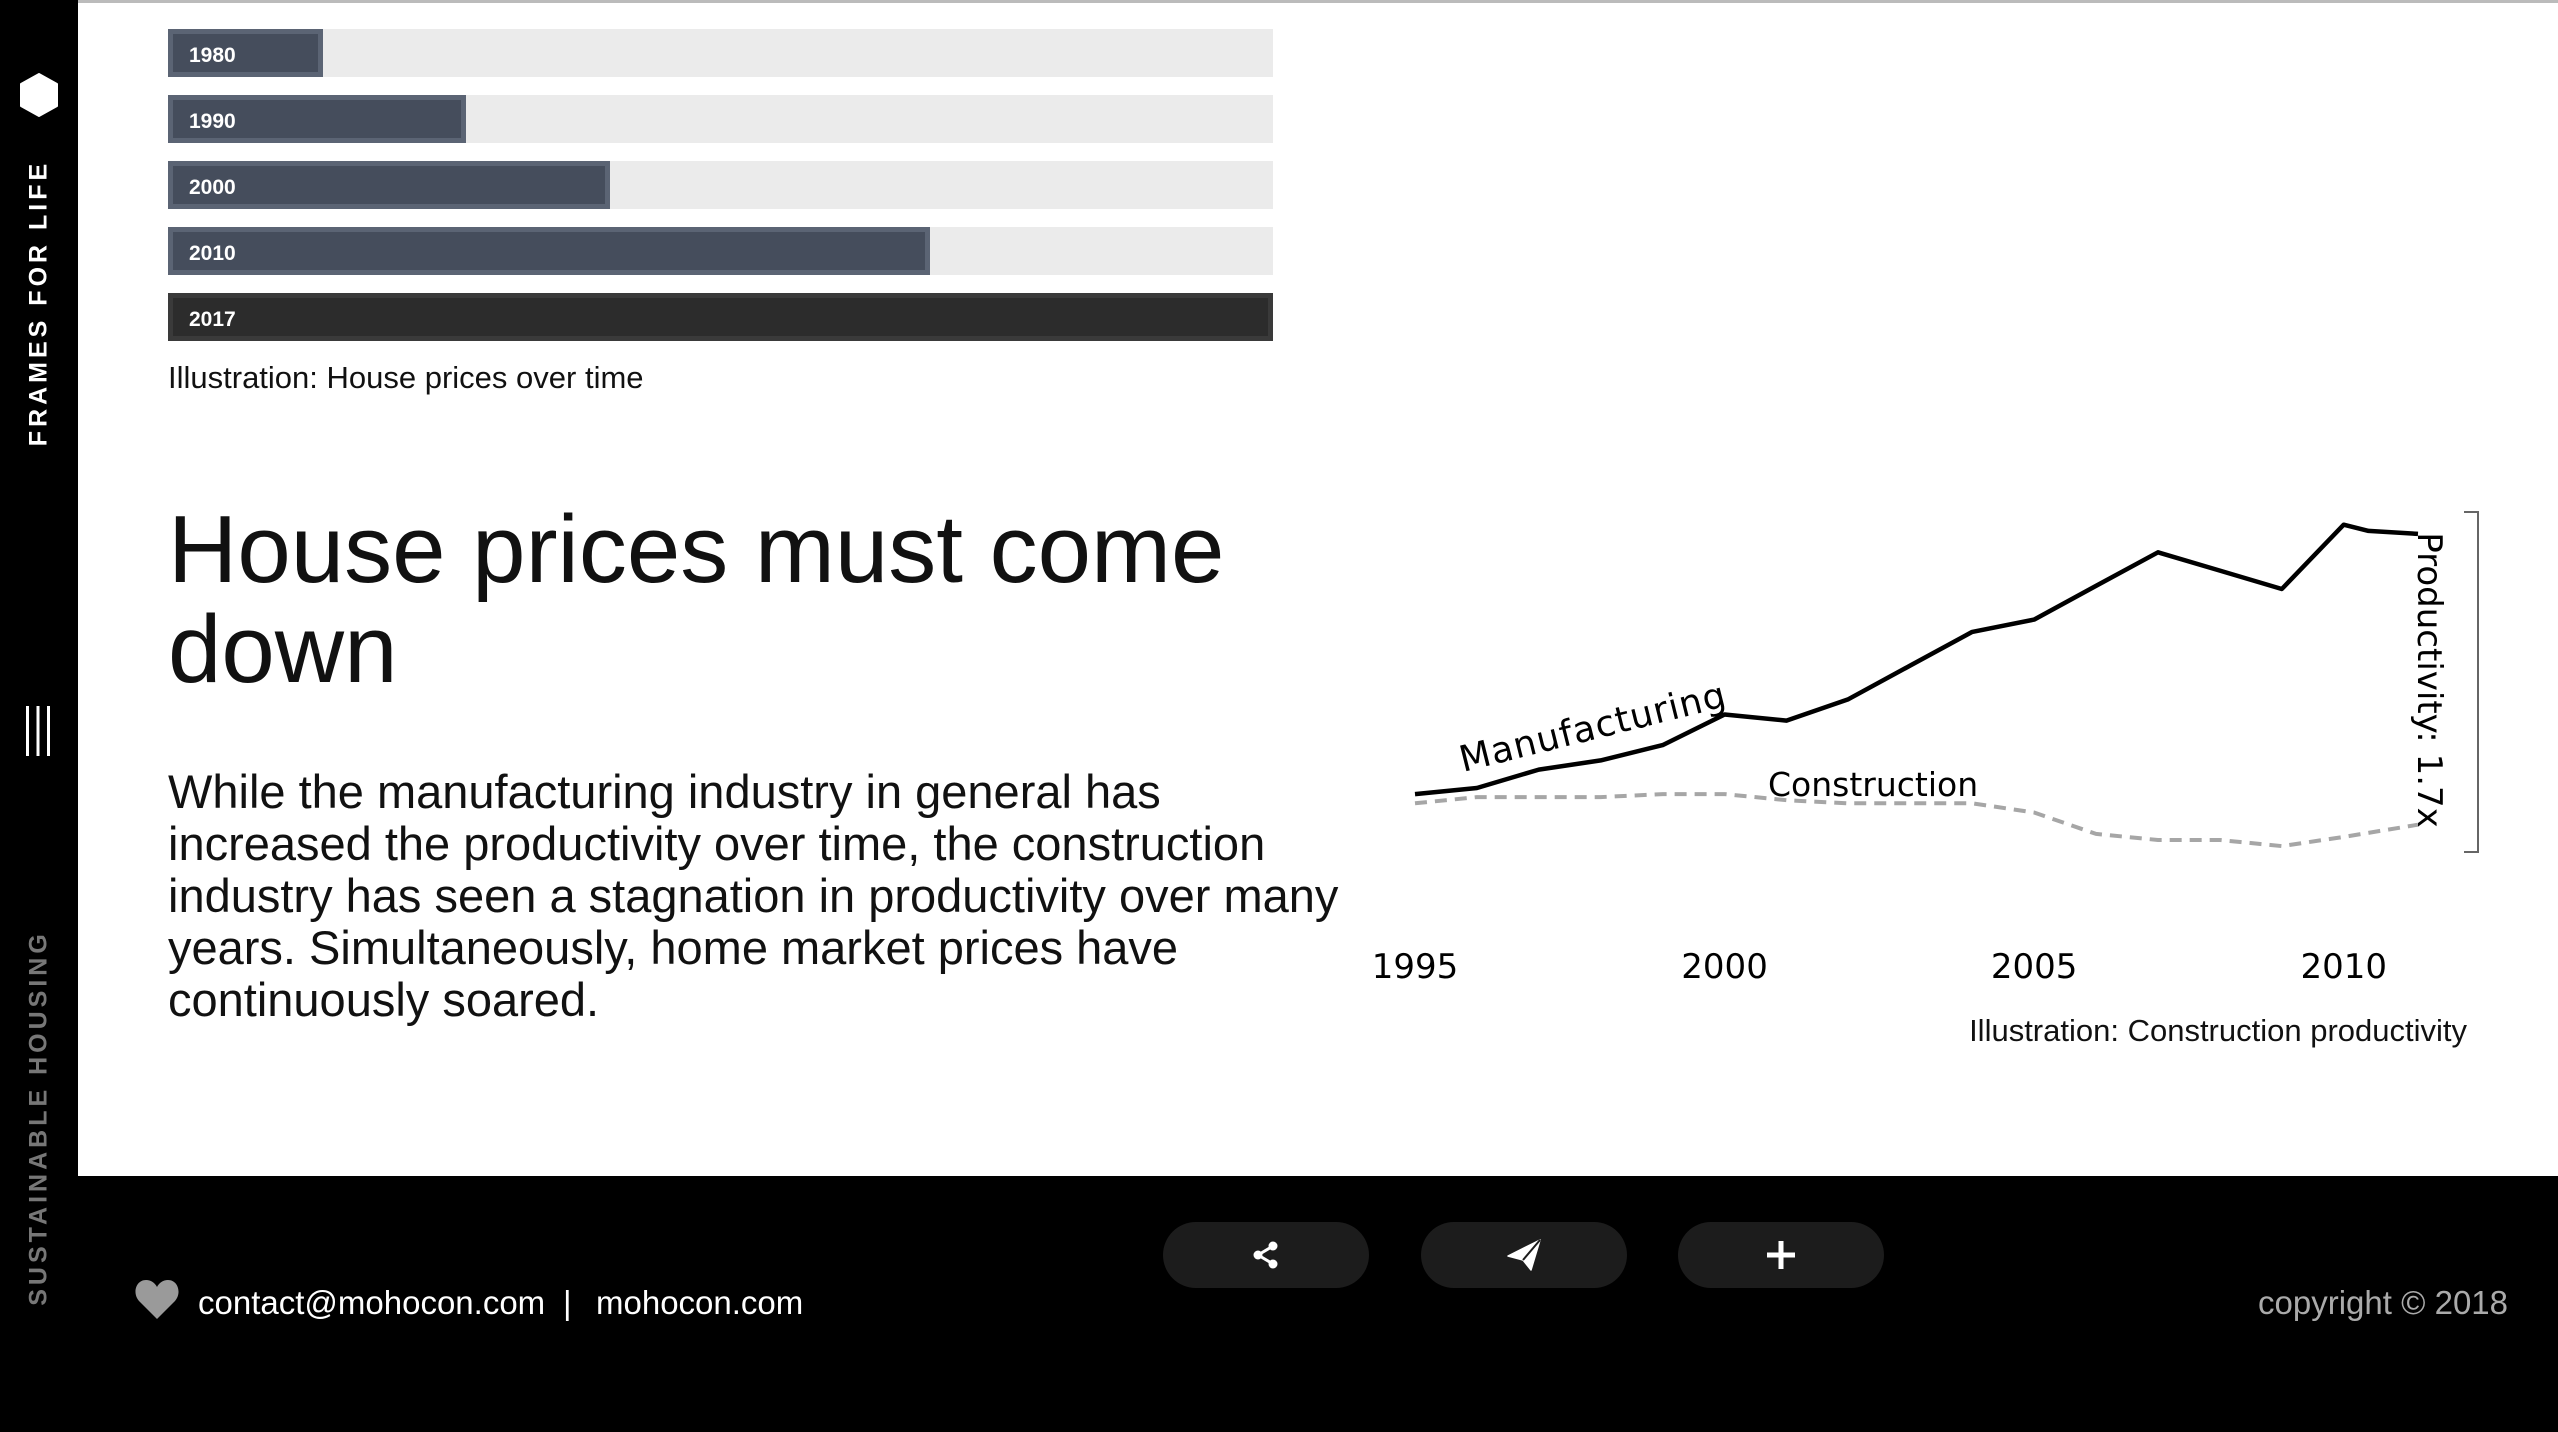 The height and width of the screenshot is (1432, 2558). What do you see at coordinates (38, 303) in the screenshot?
I see `brand-name: FRAMES FOR LIFE` at bounding box center [38, 303].